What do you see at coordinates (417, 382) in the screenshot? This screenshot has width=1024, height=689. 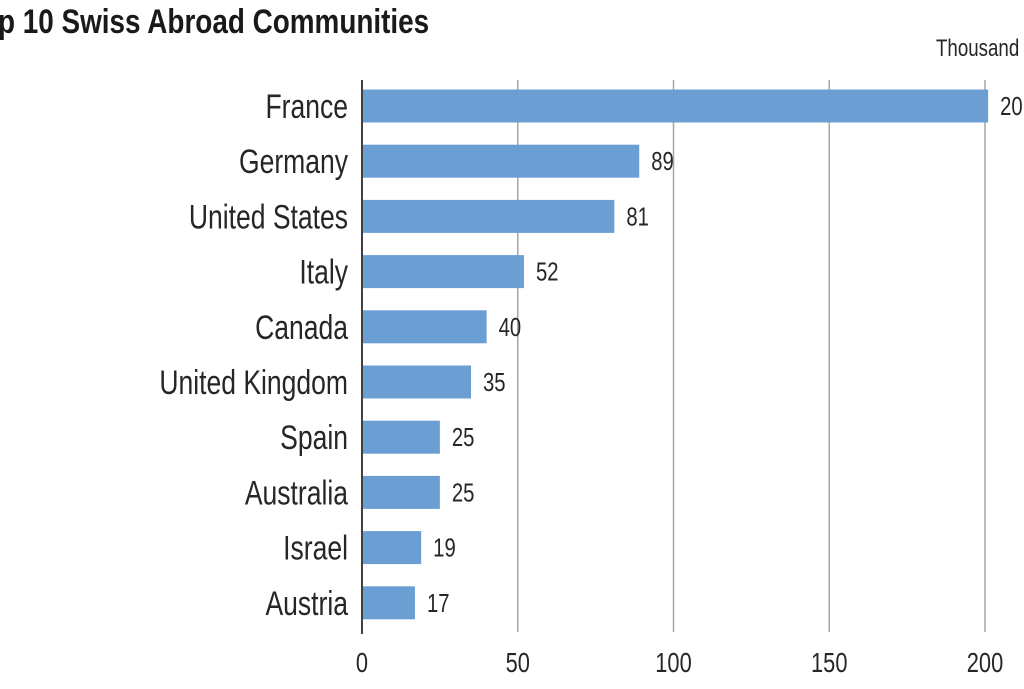 I see `bar-united-kingdom` at bounding box center [417, 382].